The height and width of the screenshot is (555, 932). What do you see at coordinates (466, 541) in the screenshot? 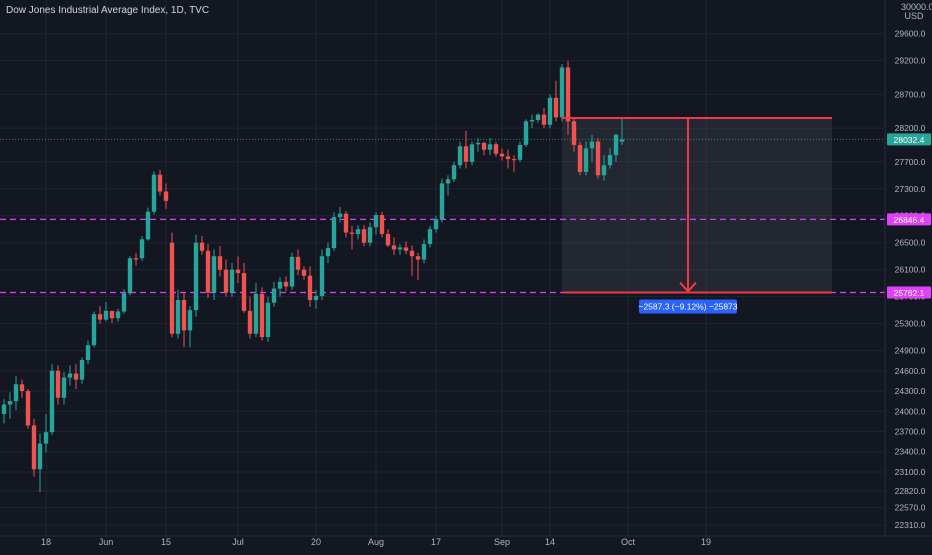
I see `time-axis: 18 Jun 15 Jul 20 Aug 17 Sep 14 Oct 19` at bounding box center [466, 541].